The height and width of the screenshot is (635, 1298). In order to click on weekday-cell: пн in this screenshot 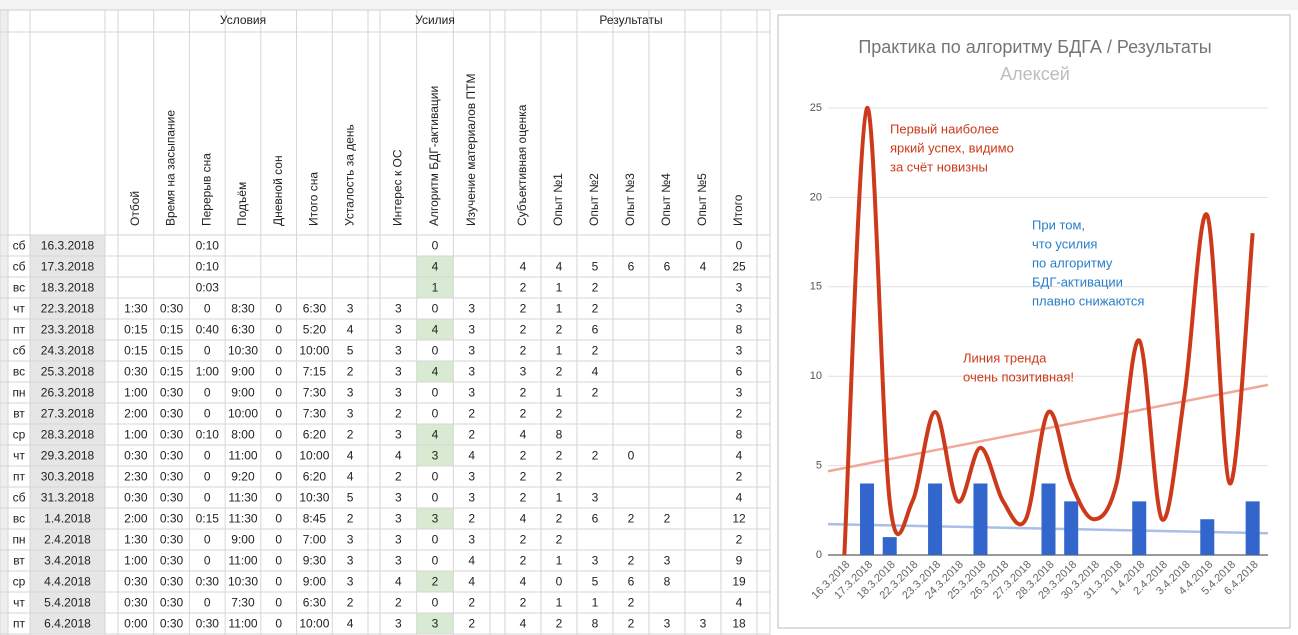, I will do `click(18, 393)`.